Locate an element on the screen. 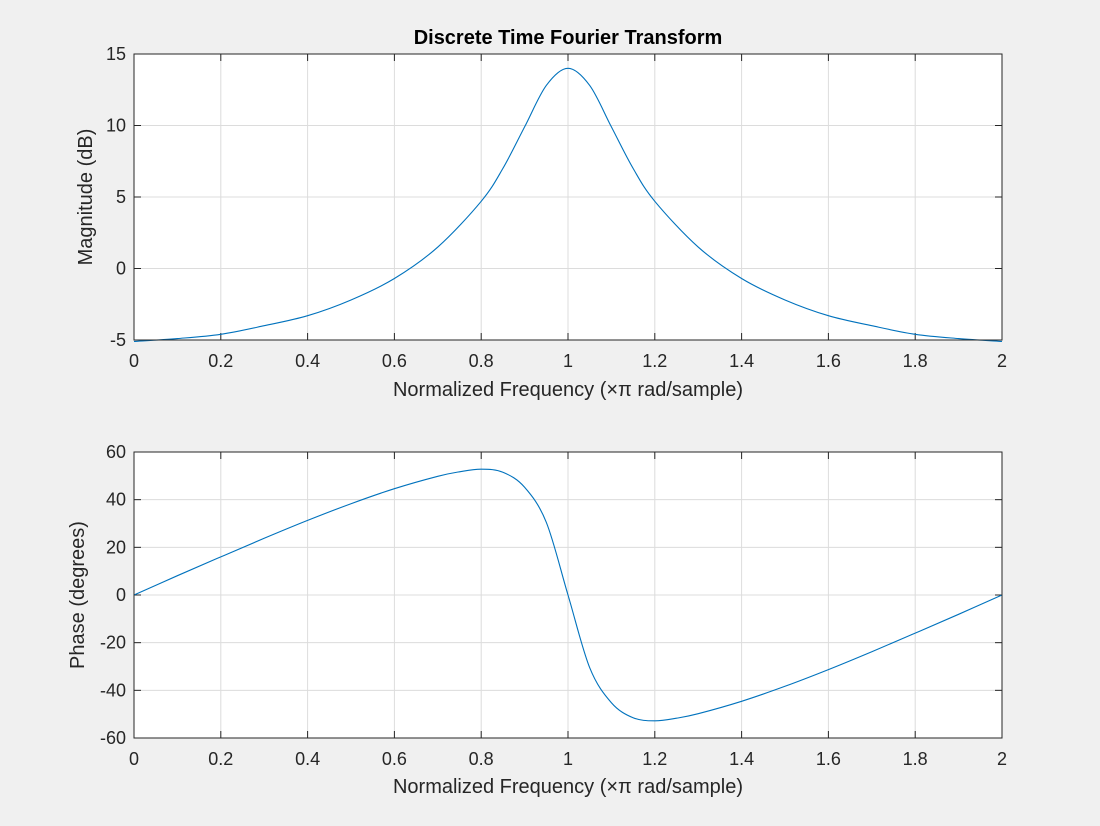 The image size is (1100, 826). magnitude-x-tick-label: 0.6 is located at coordinates (394, 361).